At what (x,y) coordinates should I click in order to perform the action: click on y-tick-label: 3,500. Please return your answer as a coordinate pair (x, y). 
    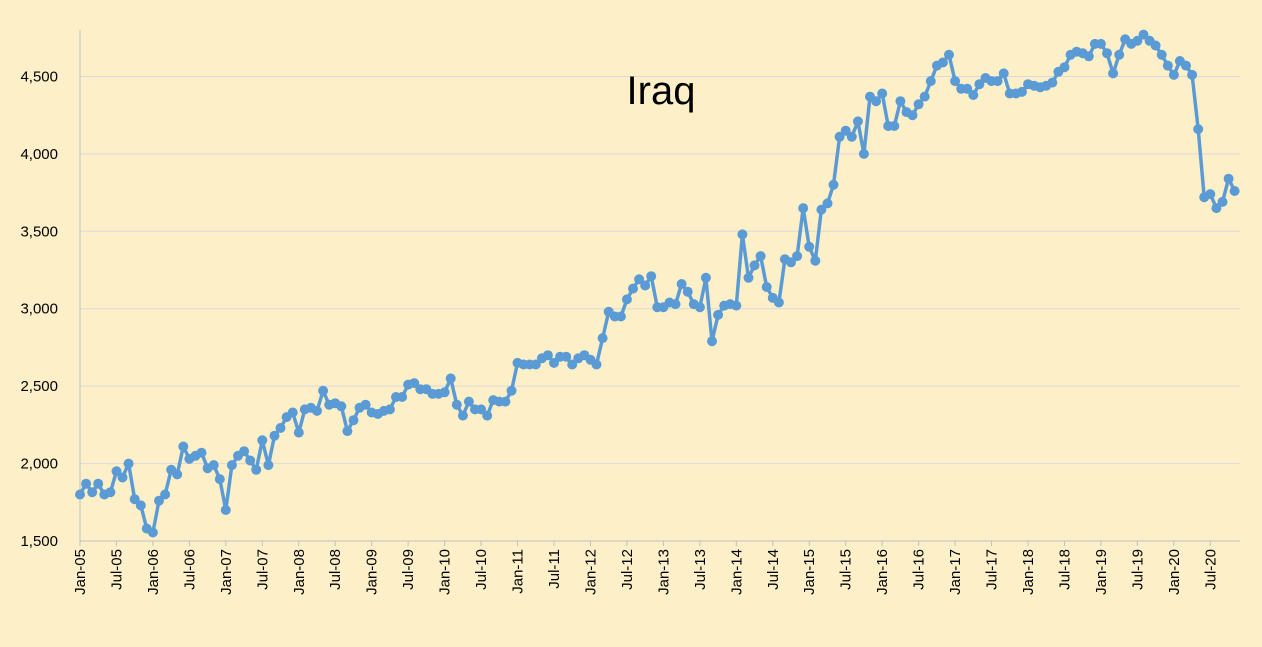
    Looking at the image, I should click on (39, 231).